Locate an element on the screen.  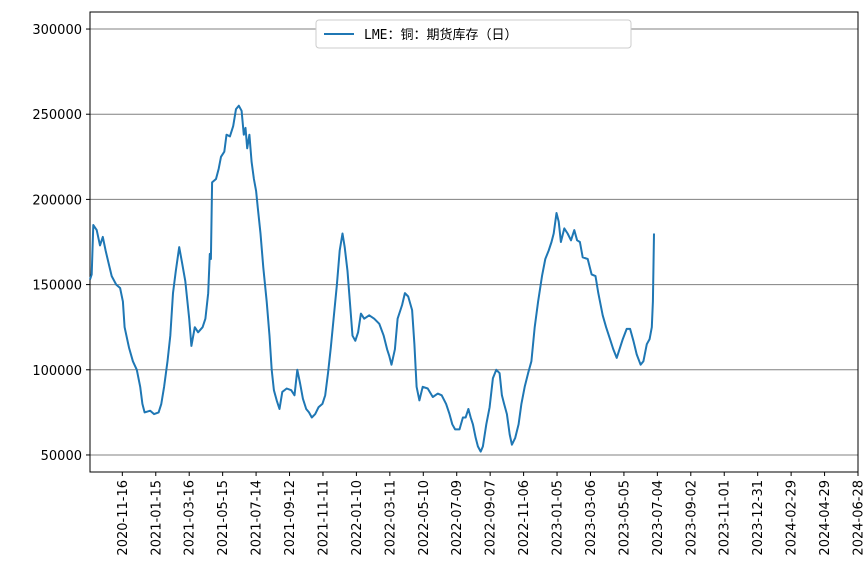
x-tick-label: 2023-03-06 is located at coordinates (591, 518).